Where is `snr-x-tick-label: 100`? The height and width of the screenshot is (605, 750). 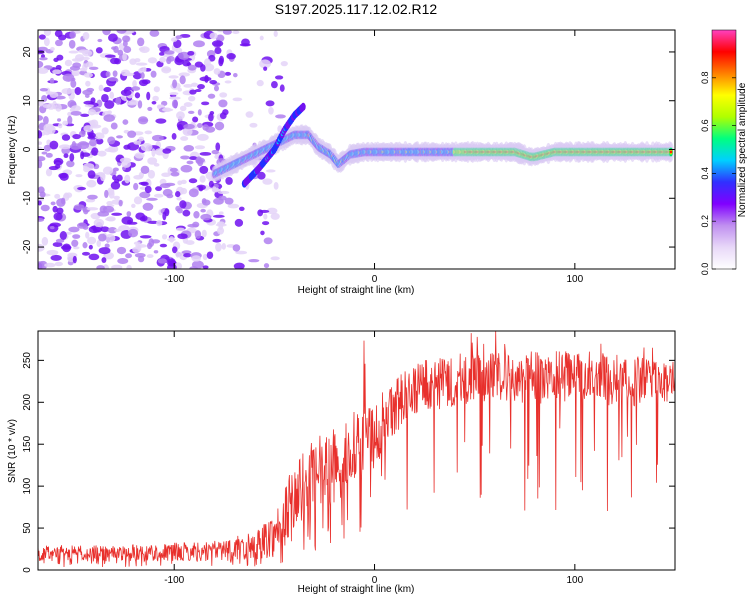
snr-x-tick-label: 100 is located at coordinates (574, 580).